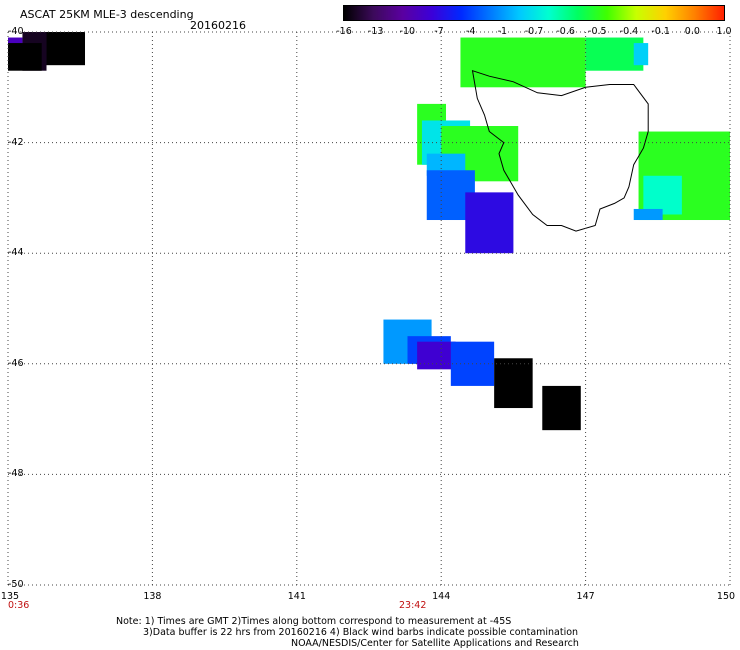 The height and width of the screenshot is (650, 740). Describe the element at coordinates (441, 596) in the screenshot. I see `lon-tick-label: 144` at that location.